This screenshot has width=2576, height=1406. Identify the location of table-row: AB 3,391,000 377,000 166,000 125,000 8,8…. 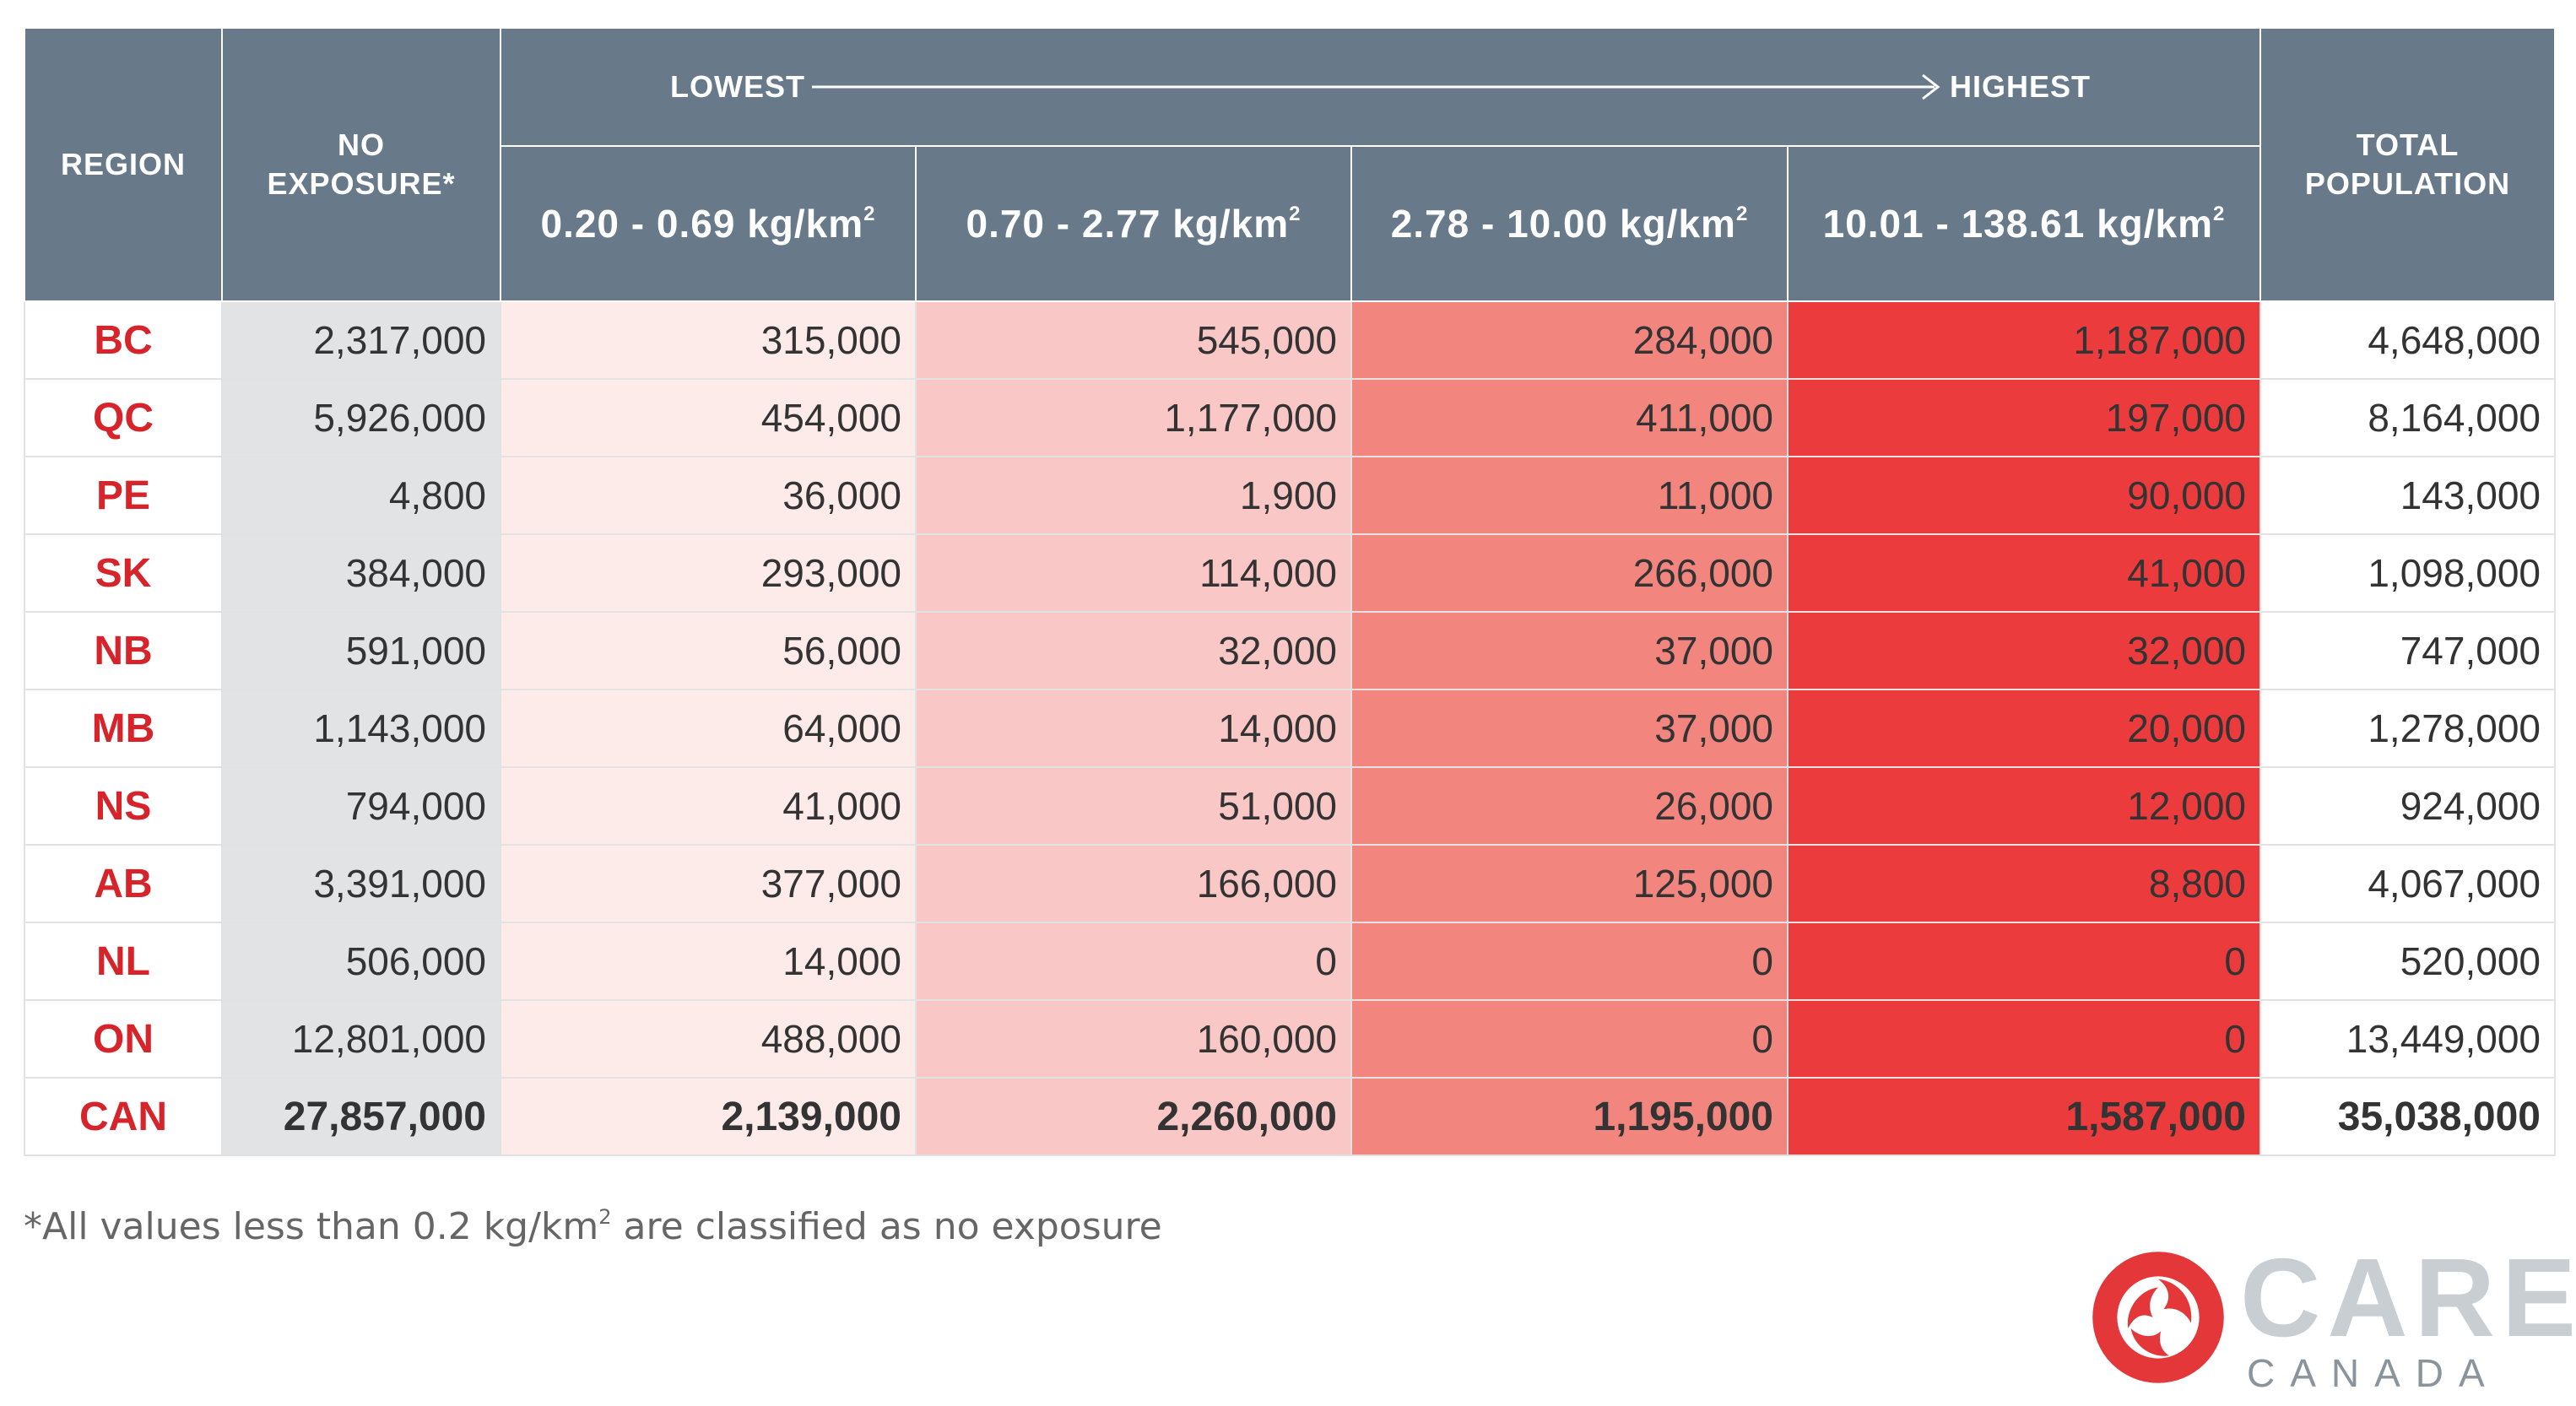
(1290, 883).